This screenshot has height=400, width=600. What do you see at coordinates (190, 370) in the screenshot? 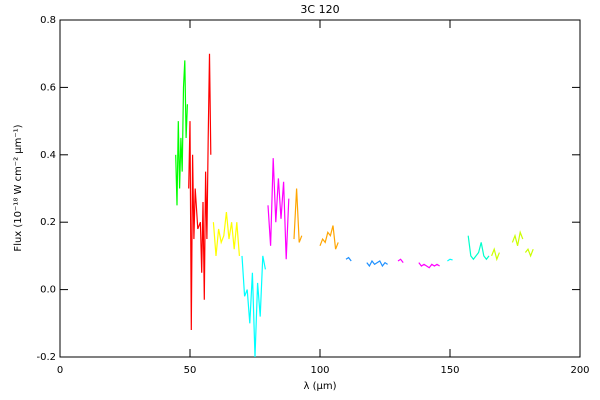
I see `x-tick-label: 50` at bounding box center [190, 370].